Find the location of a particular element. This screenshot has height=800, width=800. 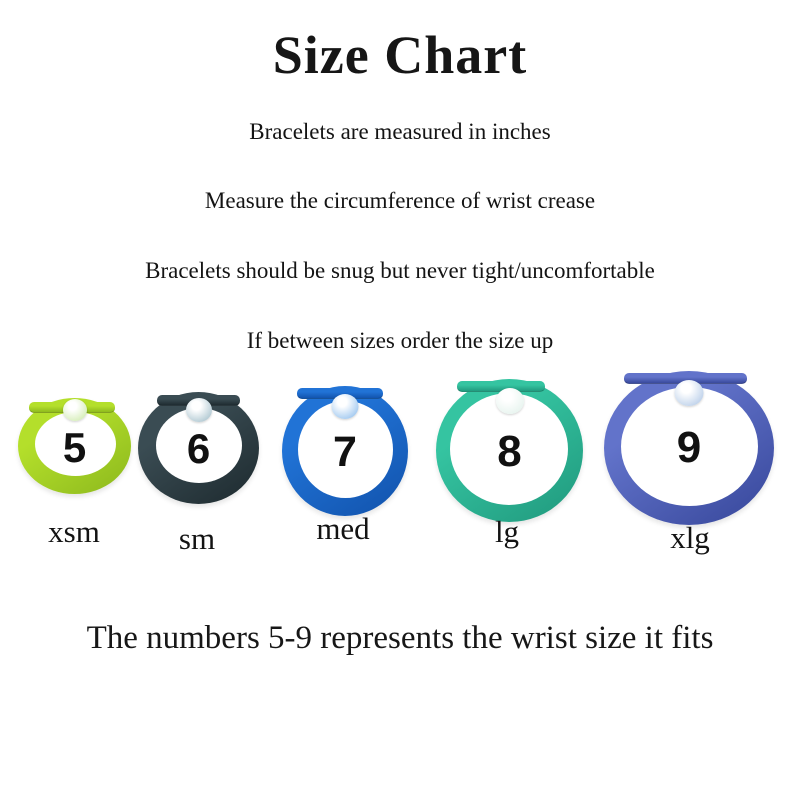

instruction-line: If between sizes order the size up is located at coordinates (400, 340).